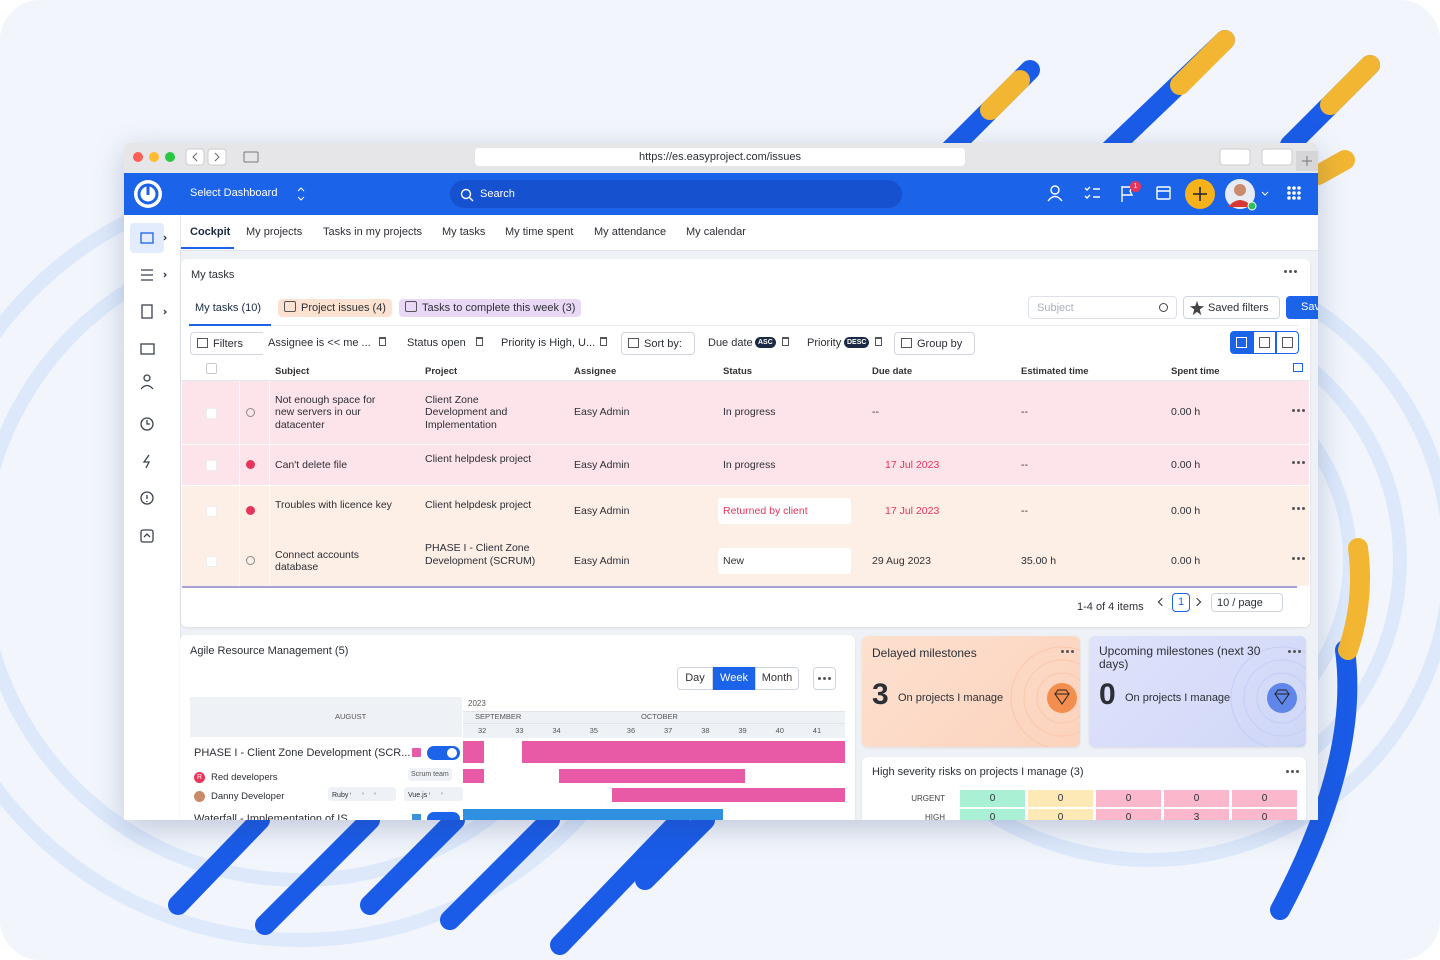 The height and width of the screenshot is (960, 1440). What do you see at coordinates (951, 698) in the screenshot?
I see `milestone-text: On projects I manage` at bounding box center [951, 698].